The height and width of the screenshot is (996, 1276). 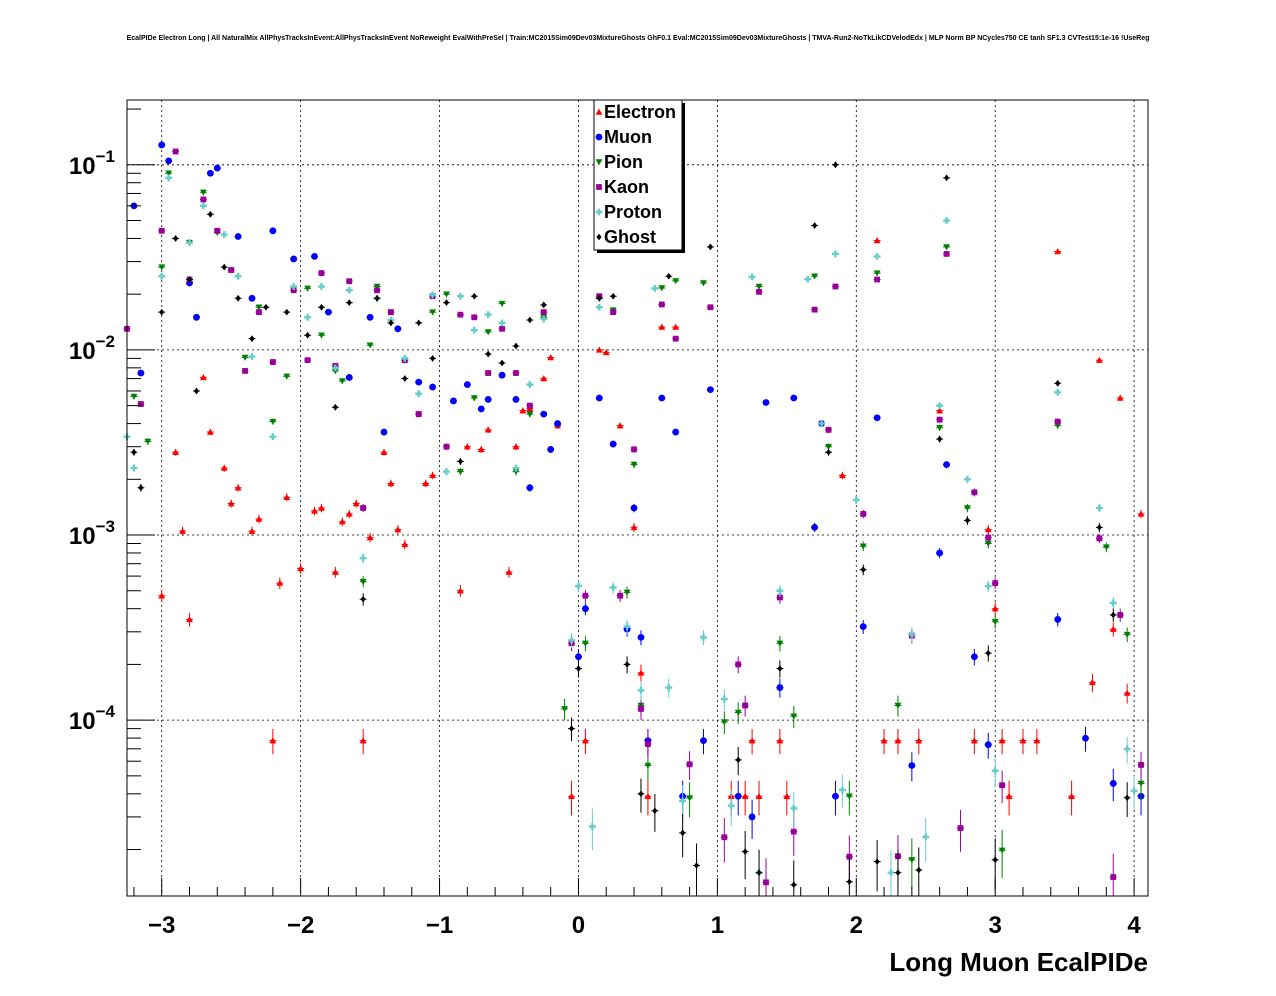 What do you see at coordinates (92, 718) in the screenshot?
I see `y-tick-label: 10−4` at bounding box center [92, 718].